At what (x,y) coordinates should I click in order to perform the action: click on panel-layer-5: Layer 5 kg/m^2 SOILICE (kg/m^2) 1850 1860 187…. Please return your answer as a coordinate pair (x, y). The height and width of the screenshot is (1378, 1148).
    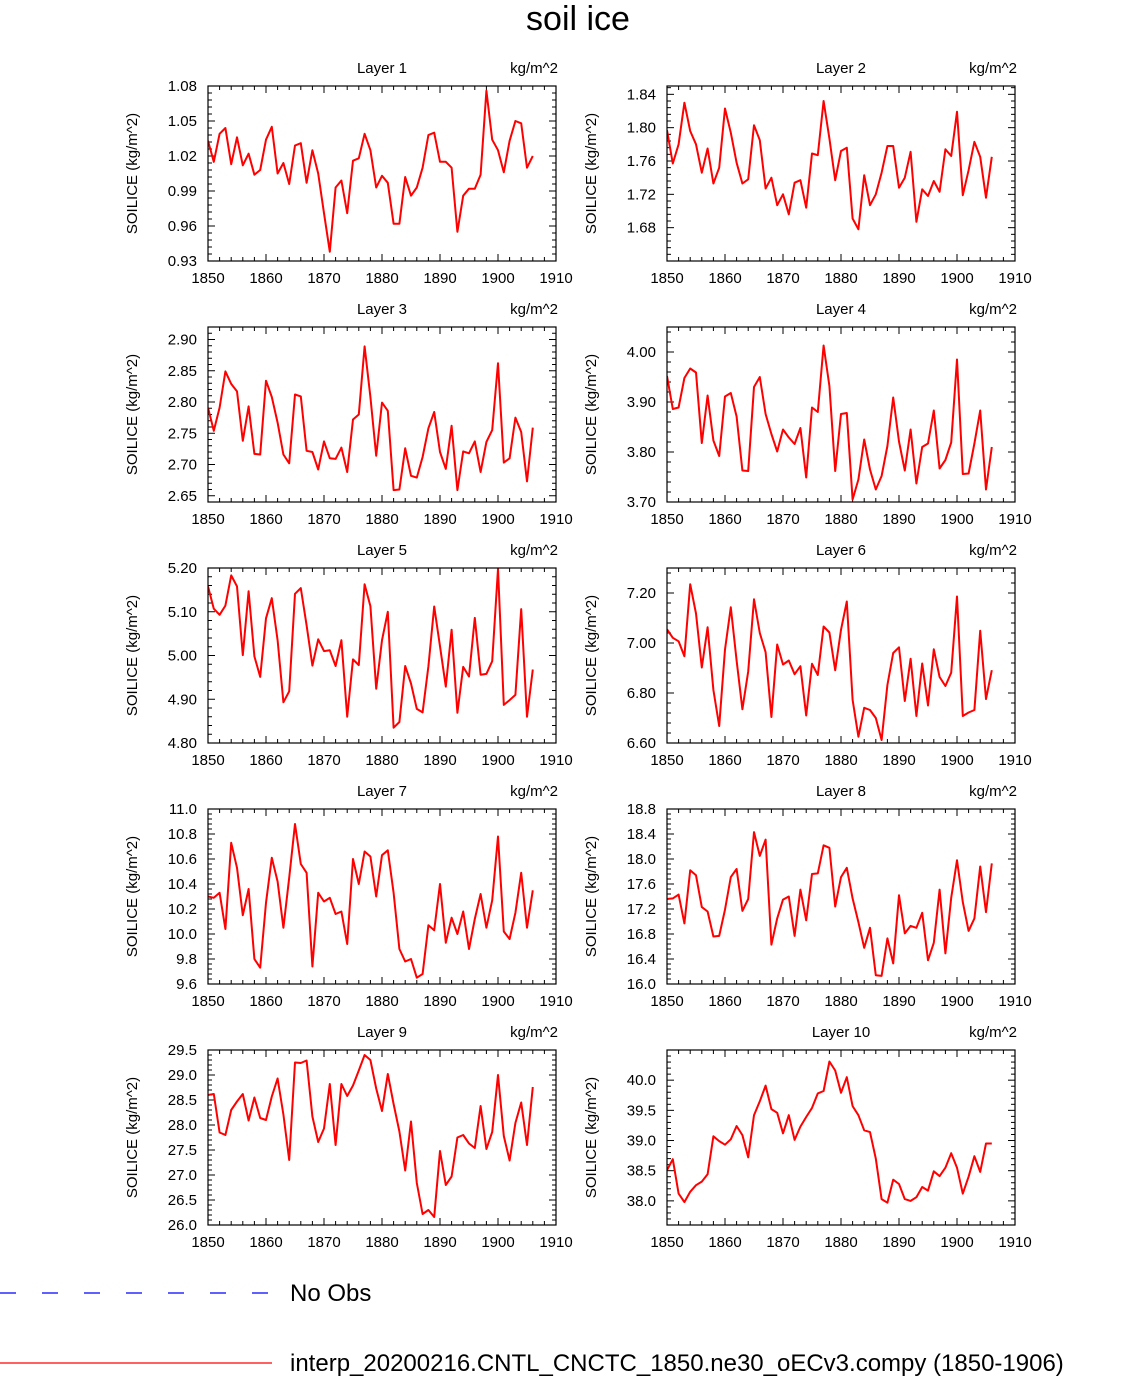
    Looking at the image, I should click on (348, 655).